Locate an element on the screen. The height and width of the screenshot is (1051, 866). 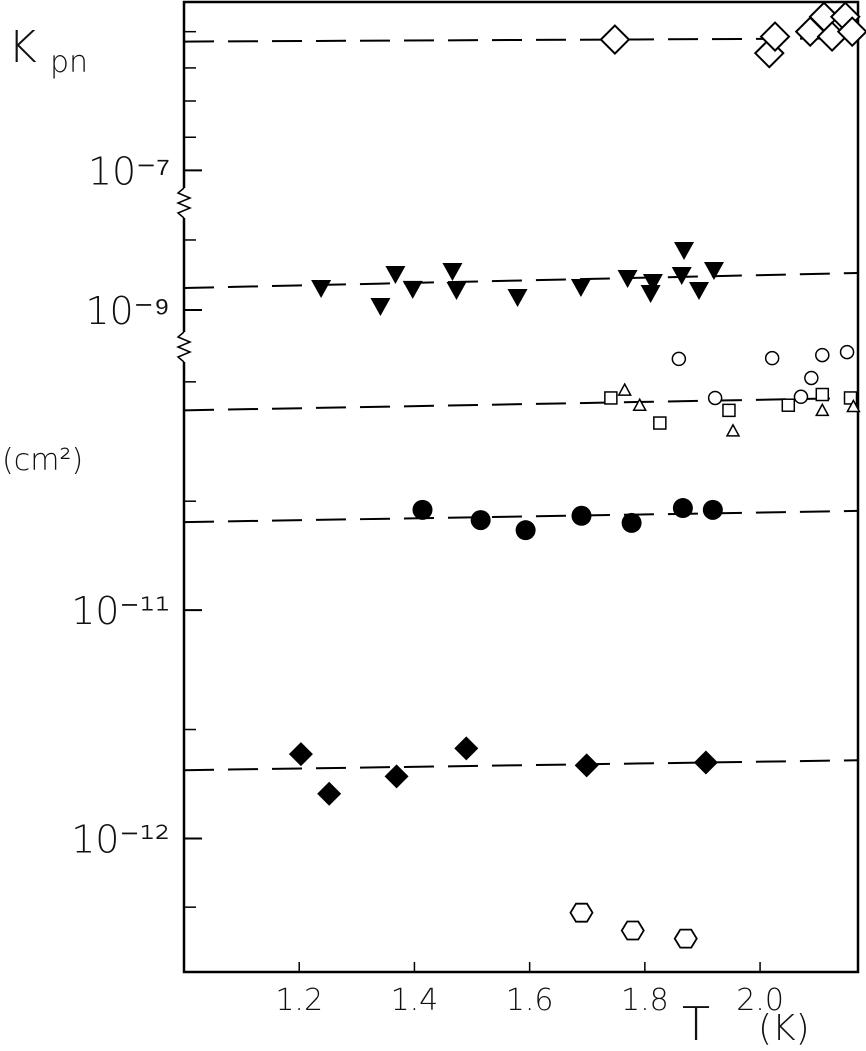
y-tick-label: 10⁻⁷ is located at coordinates (129, 171).